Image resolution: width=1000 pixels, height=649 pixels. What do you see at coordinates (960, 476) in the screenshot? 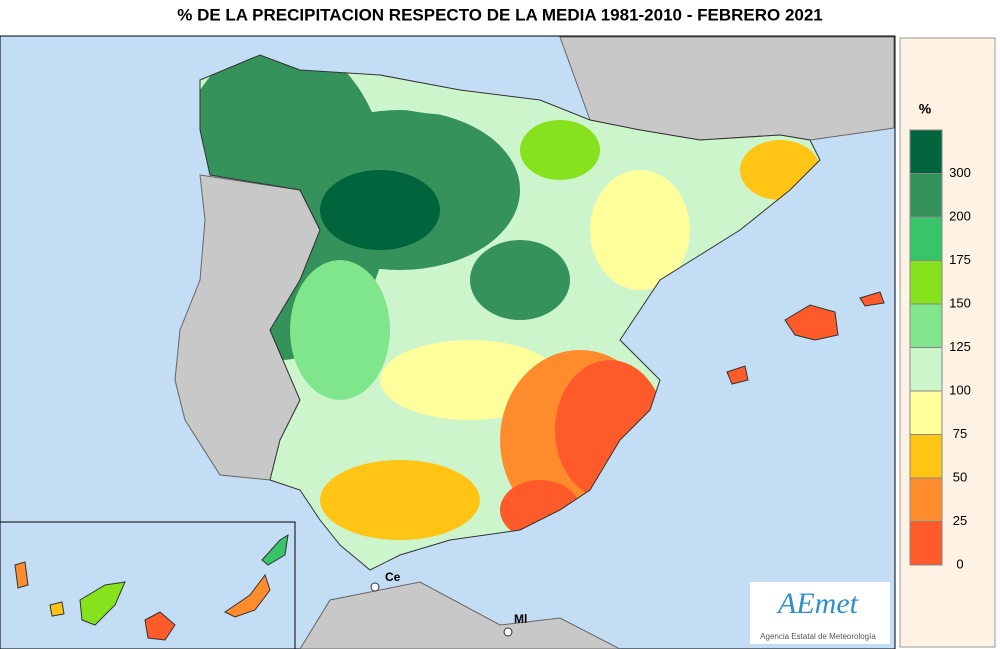
I see `legend-label: 50` at bounding box center [960, 476].